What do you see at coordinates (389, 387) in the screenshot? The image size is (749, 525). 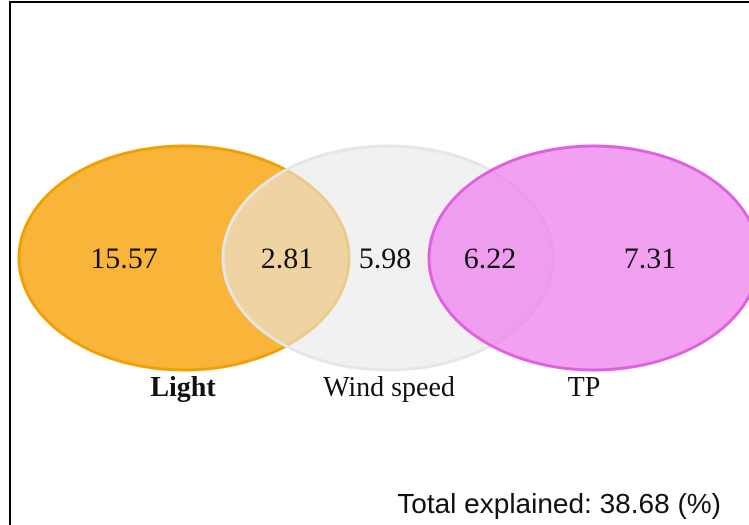 I see `set-label-wind-speed: Wind speed` at bounding box center [389, 387].